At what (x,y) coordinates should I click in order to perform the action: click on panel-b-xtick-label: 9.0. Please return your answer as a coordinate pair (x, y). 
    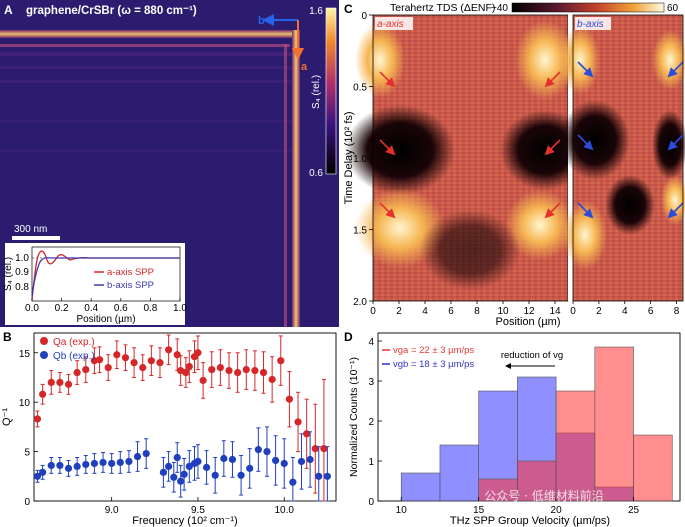
    Looking at the image, I should click on (112, 510).